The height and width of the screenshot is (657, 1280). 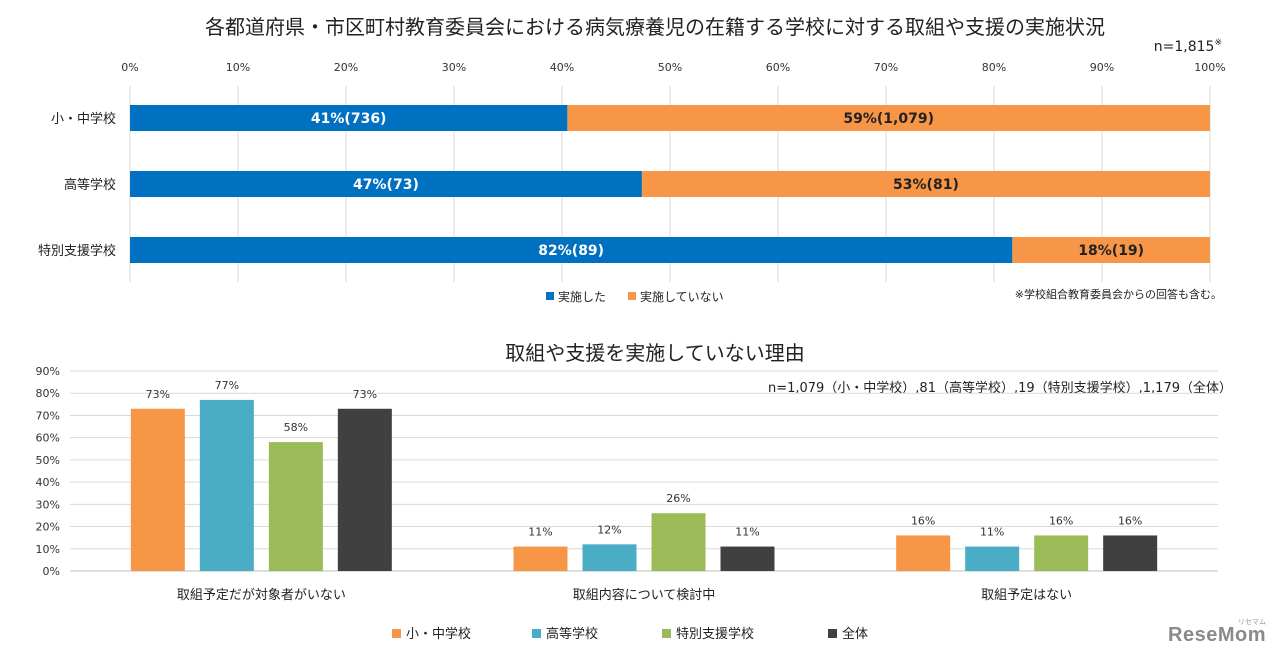 I want to click on x-tick-label: 0%, so click(x=129, y=67).